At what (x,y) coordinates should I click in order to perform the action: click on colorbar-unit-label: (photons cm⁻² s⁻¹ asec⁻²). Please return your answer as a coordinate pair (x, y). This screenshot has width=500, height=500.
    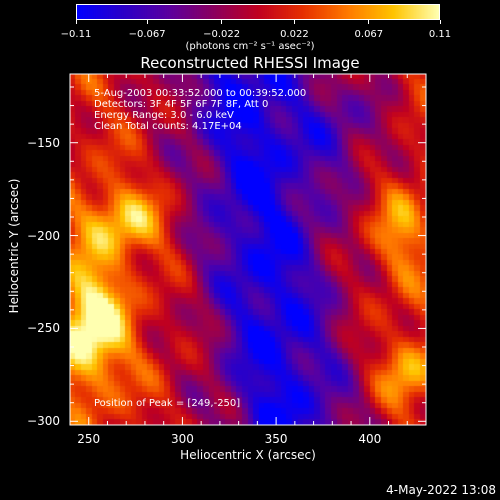
    Looking at the image, I should click on (250, 46).